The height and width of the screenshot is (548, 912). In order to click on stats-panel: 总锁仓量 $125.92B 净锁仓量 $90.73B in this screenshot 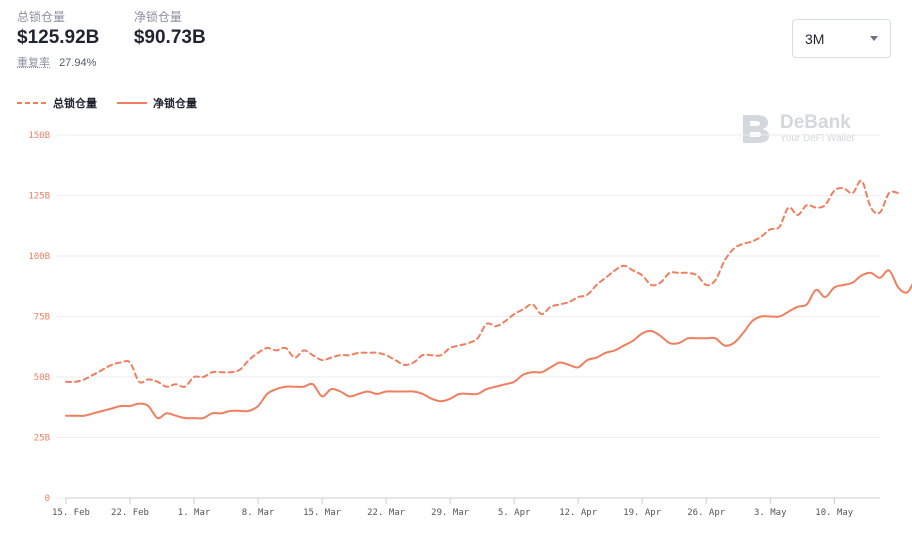, I will do `click(126, 30)`.